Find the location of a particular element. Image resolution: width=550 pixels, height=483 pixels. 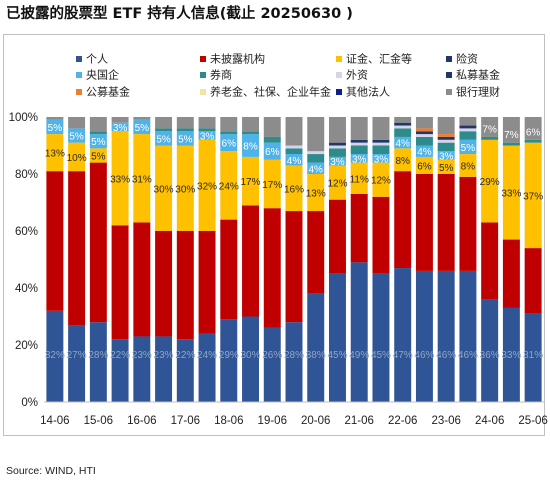

data-label: 23% is located at coordinates (142, 355).